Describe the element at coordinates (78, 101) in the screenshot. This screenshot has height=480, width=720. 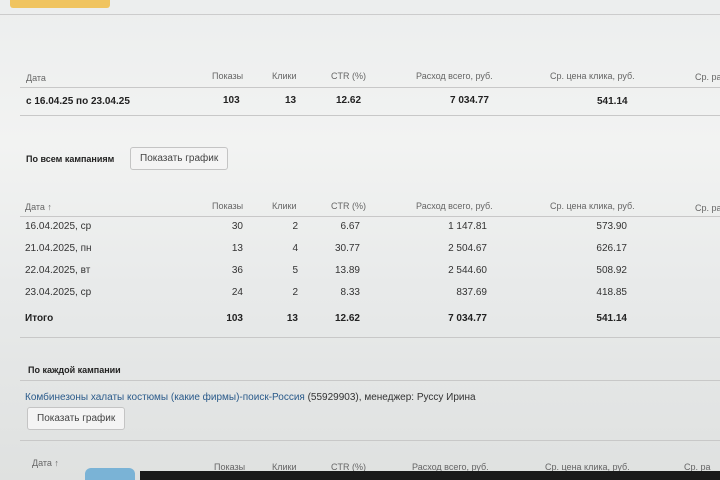
I see `summary-date: с 16.04.25 по 23.04.25` at that location.